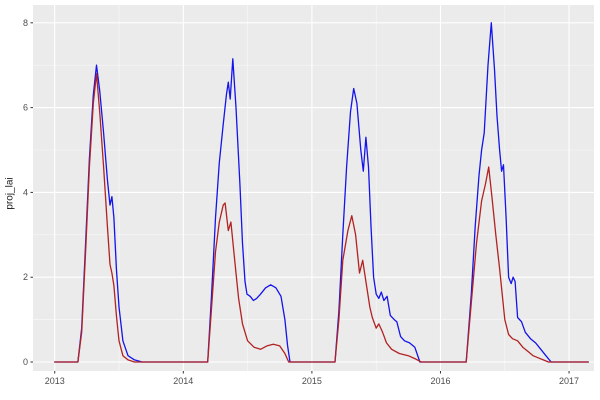  Describe the element at coordinates (440, 381) in the screenshot. I see `x-tick-label: 2016` at that location.